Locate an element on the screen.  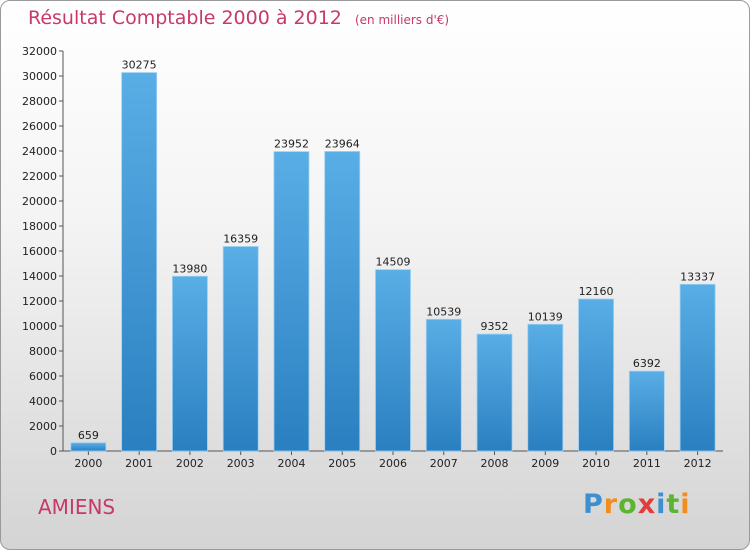
y-tick-label: 2000 is located at coordinates (43, 426).